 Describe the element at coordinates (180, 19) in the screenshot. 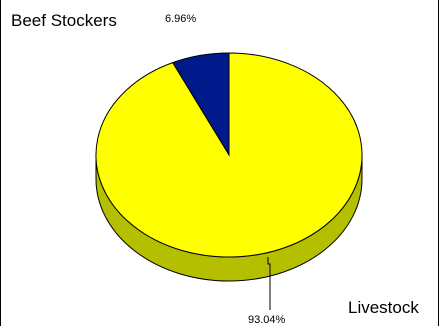

I see `data-label-beef-stockers: 6.96%` at that location.